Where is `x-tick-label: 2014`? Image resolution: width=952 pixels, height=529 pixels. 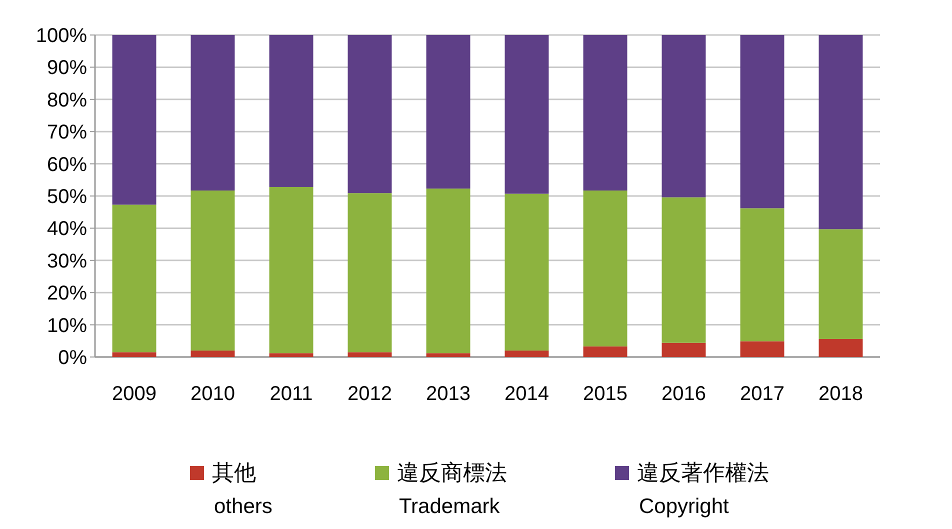
x-tick-label: 2014 is located at coordinates (526, 394).